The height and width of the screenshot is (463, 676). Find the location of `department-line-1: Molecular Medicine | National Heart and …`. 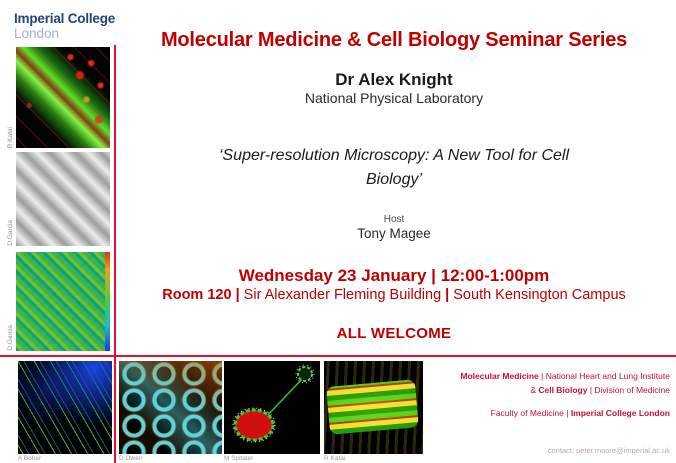

department-line-1: Molecular Medicine | National Heart and … is located at coordinates (540, 377).